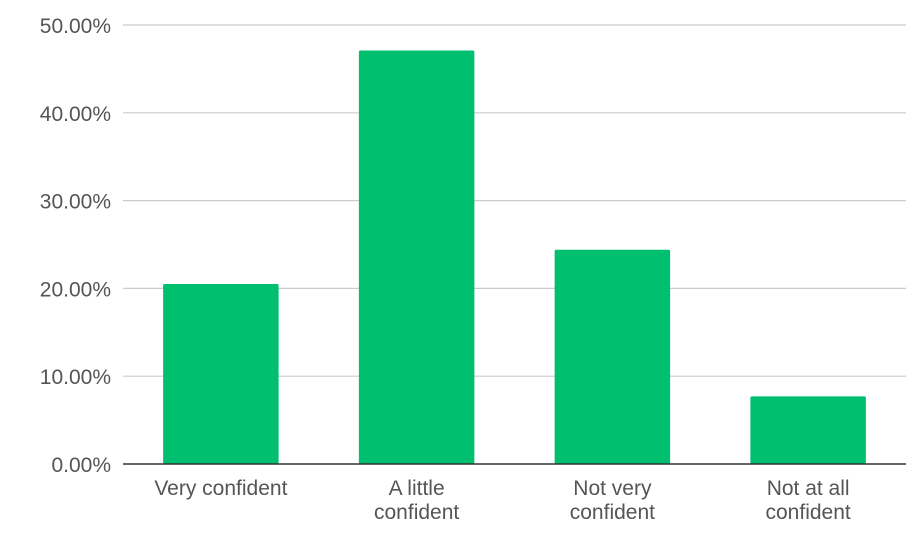 Image resolution: width=913 pixels, height=557 pixels. I want to click on x-tick-label-line: Very confident, so click(220, 488).